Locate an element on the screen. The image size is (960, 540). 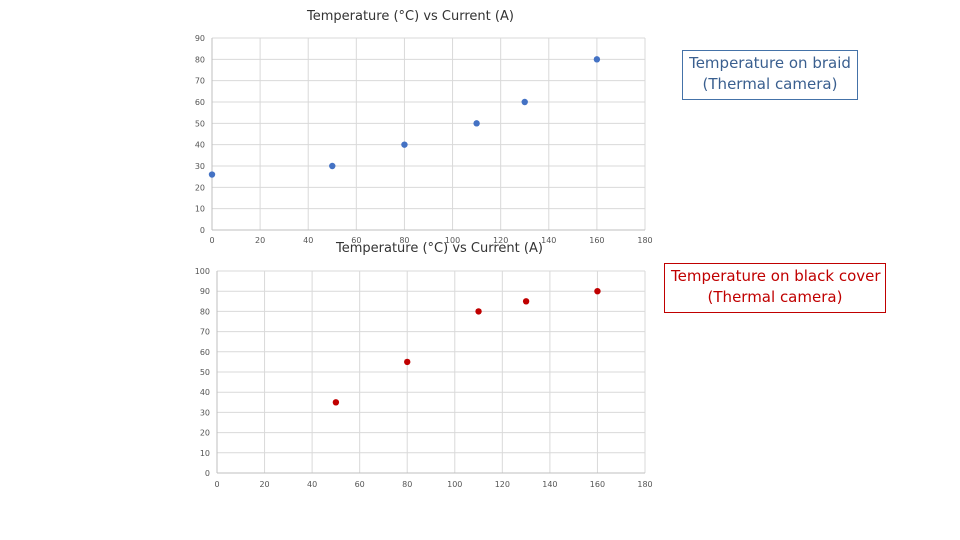
y-tick-label: 100 is located at coordinates (202, 271).